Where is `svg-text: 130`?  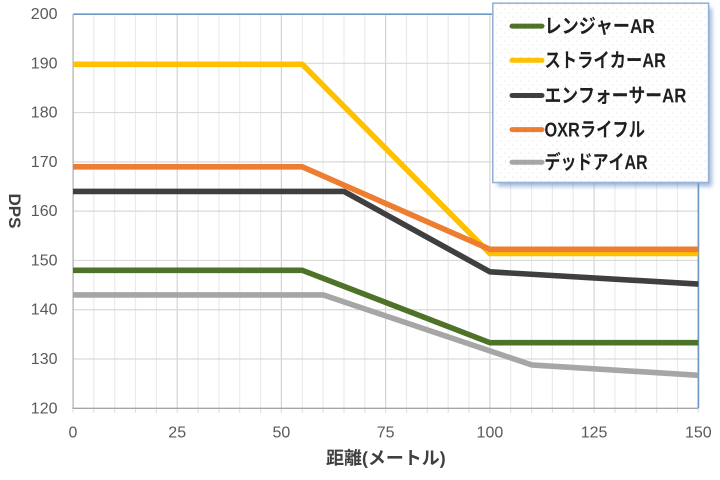
svg-text: 130 is located at coordinates (44, 359).